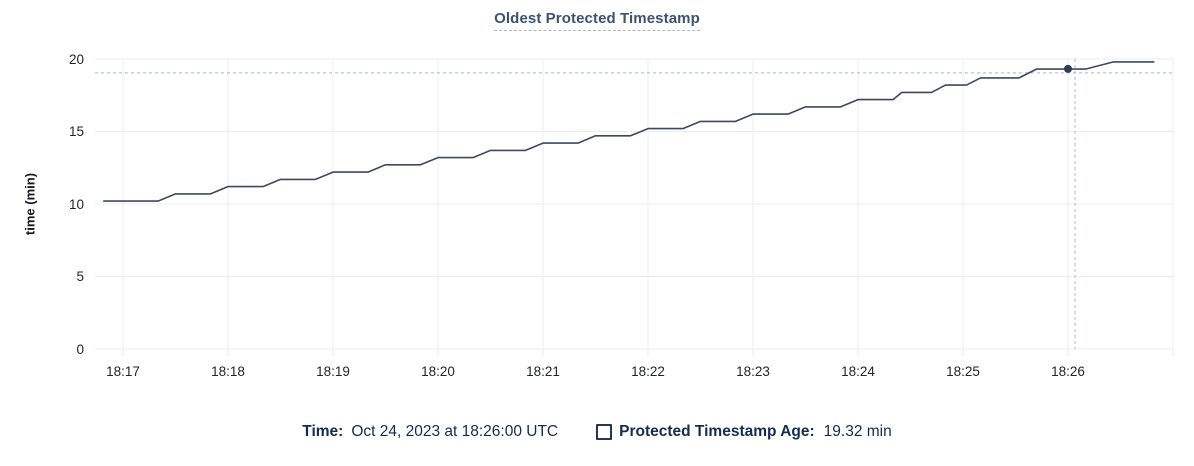 The width and height of the screenshot is (1194, 466). Describe the element at coordinates (717, 431) in the screenshot. I see `series-label: Protected Timestamp Age:` at that location.